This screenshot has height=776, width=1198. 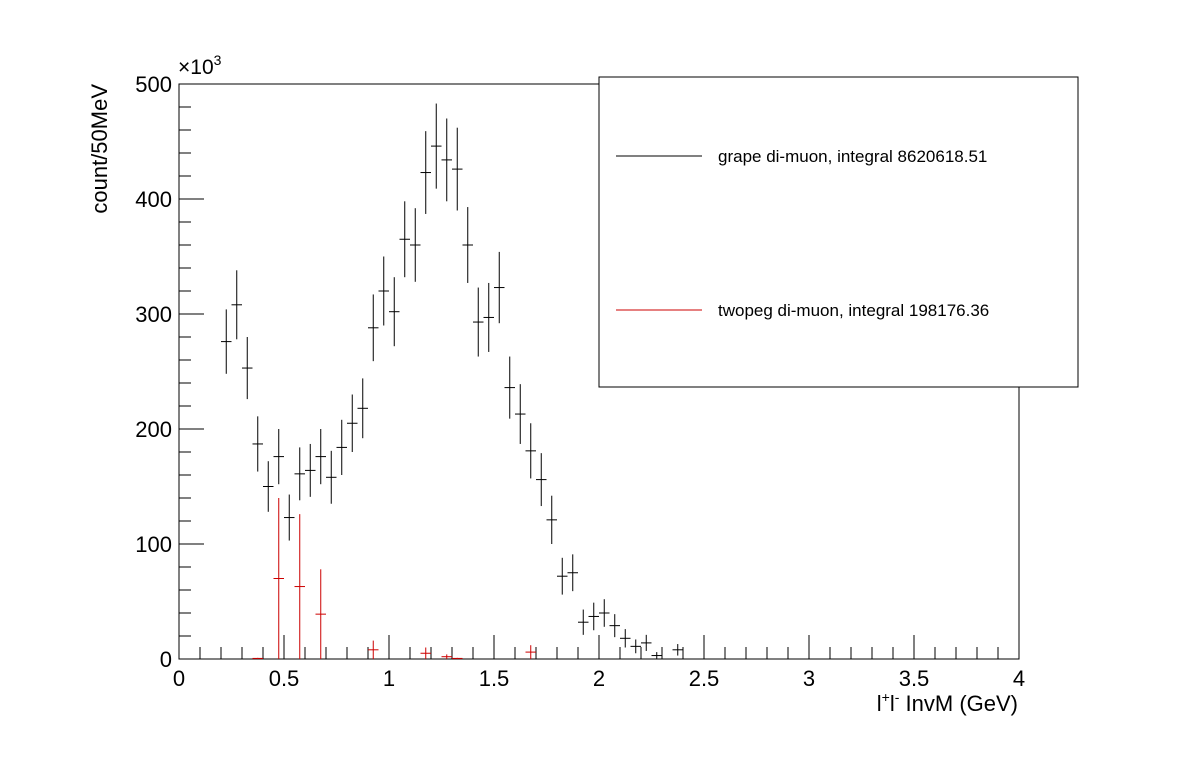 I want to click on x-tick-label: 1.5, so click(x=494, y=678).